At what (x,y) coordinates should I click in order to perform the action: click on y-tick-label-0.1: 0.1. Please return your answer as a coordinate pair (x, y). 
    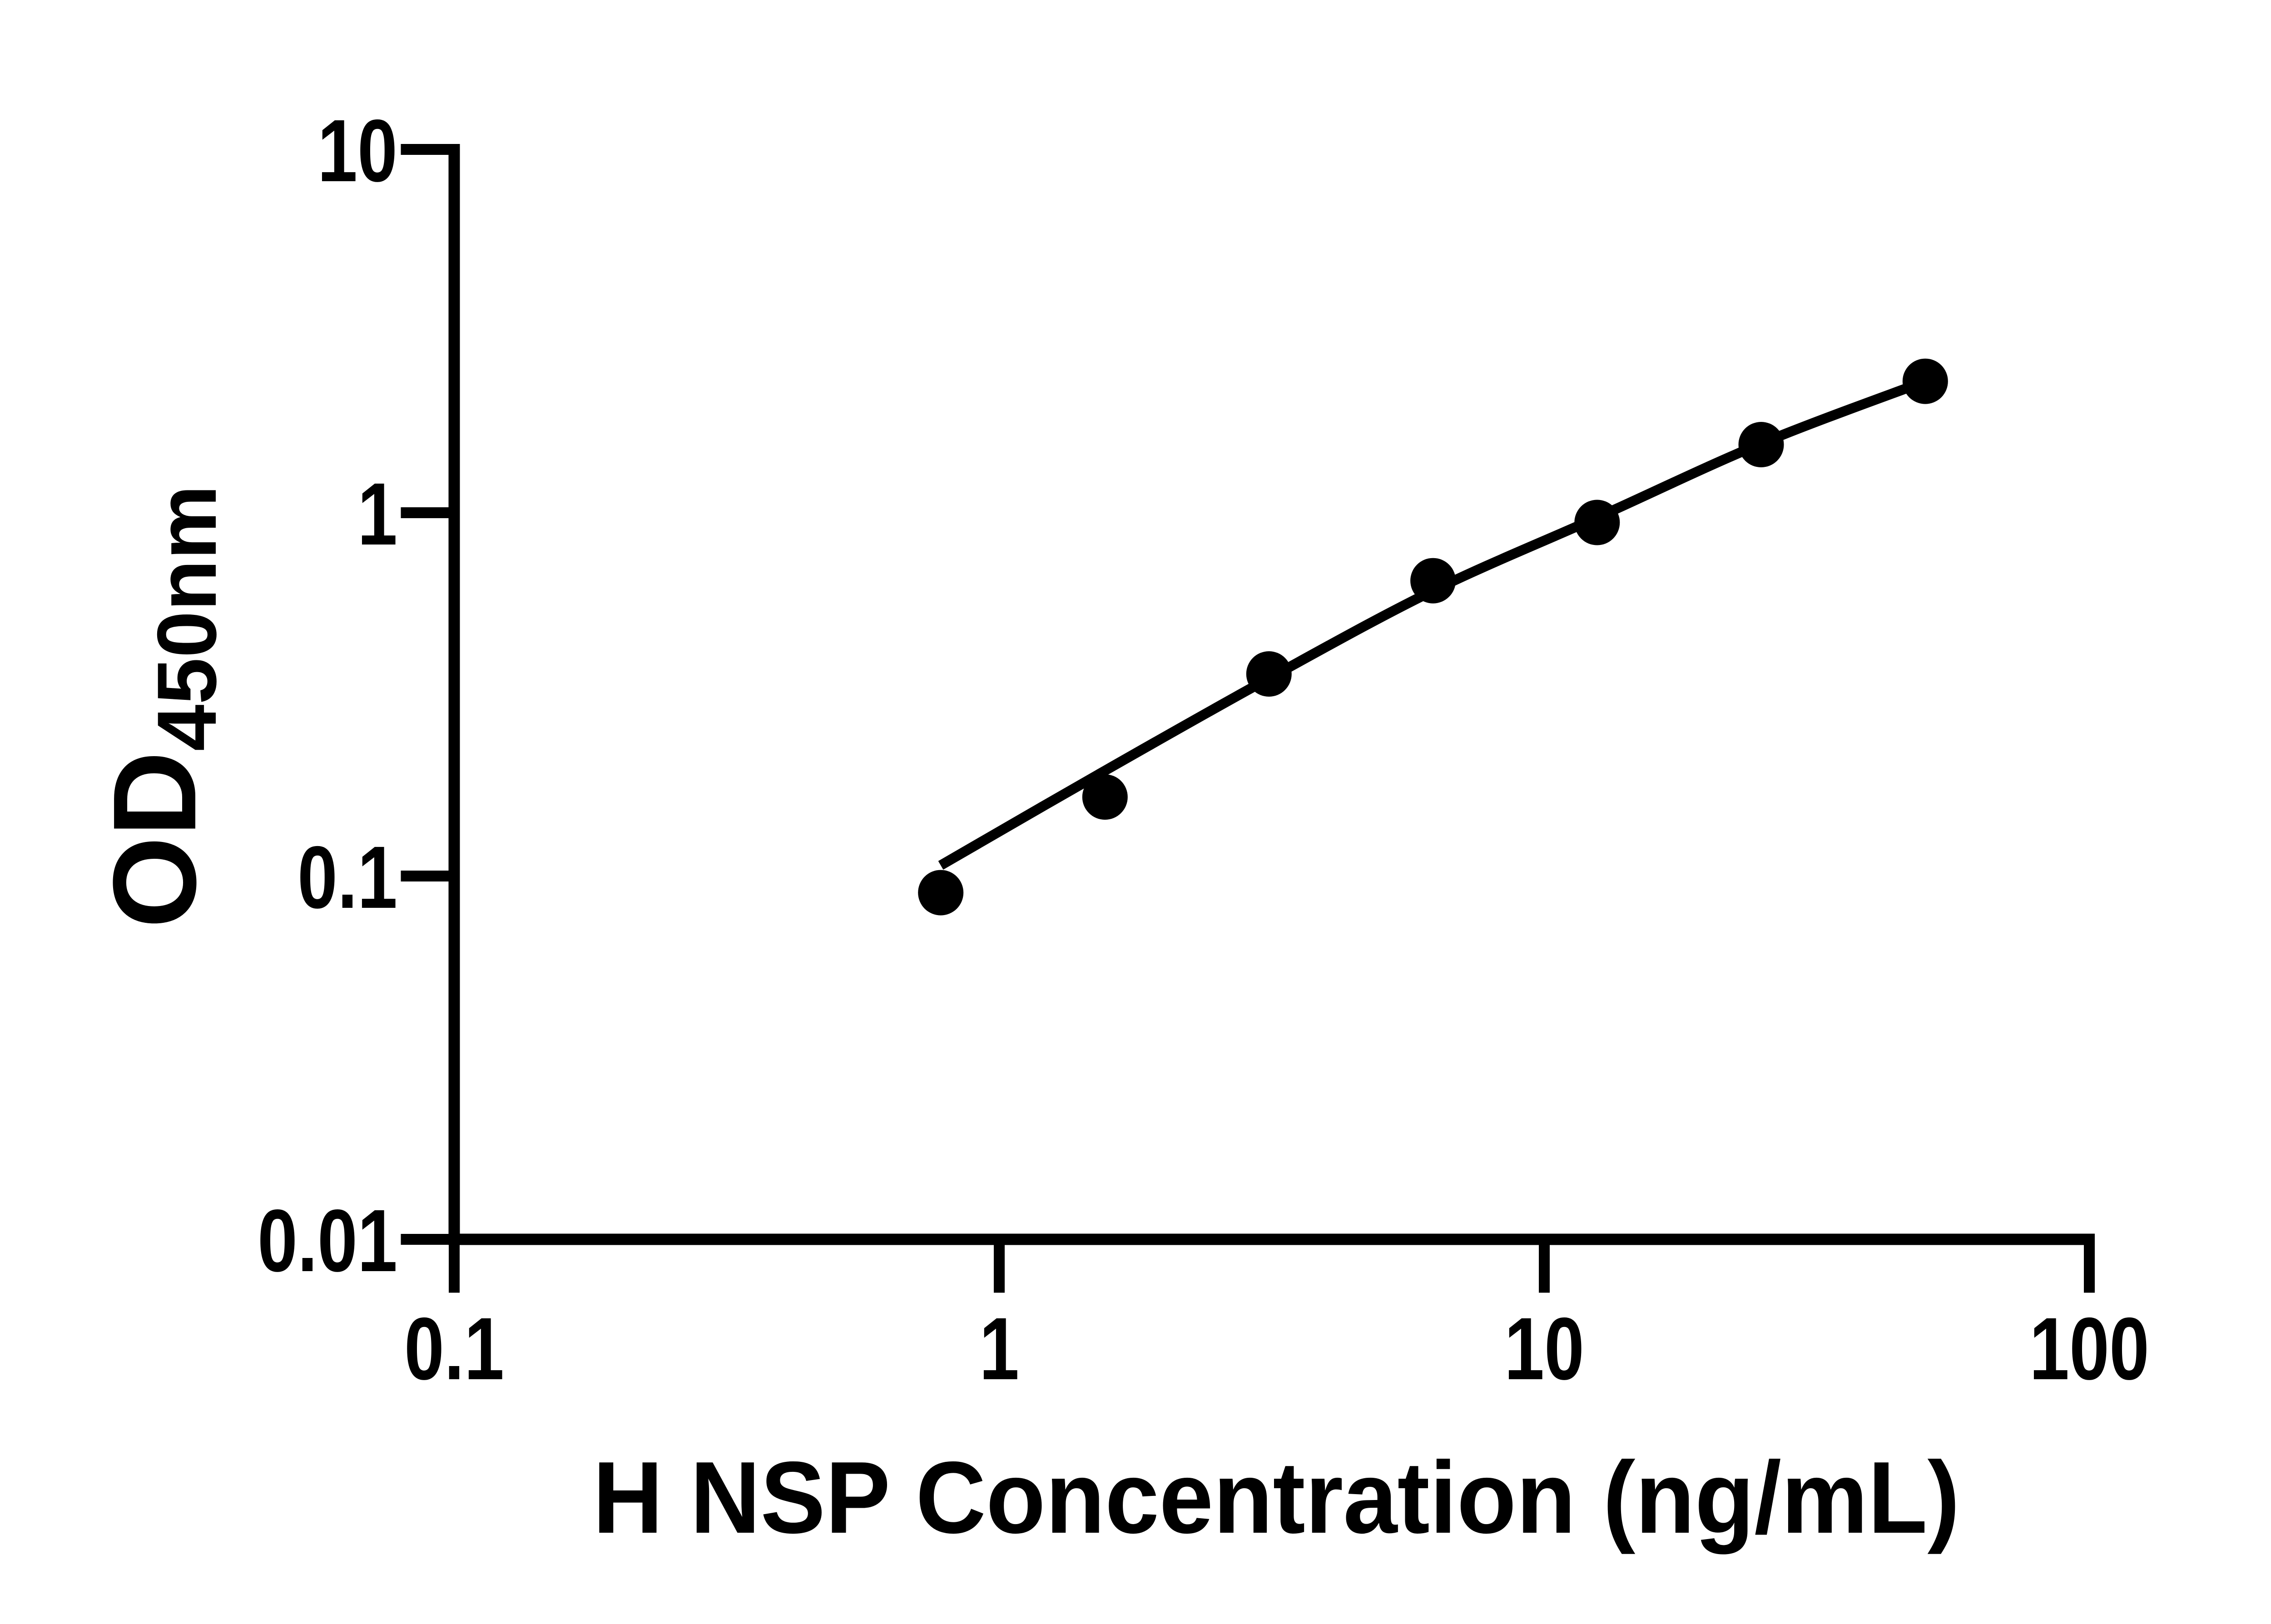
    Looking at the image, I should click on (347, 877).